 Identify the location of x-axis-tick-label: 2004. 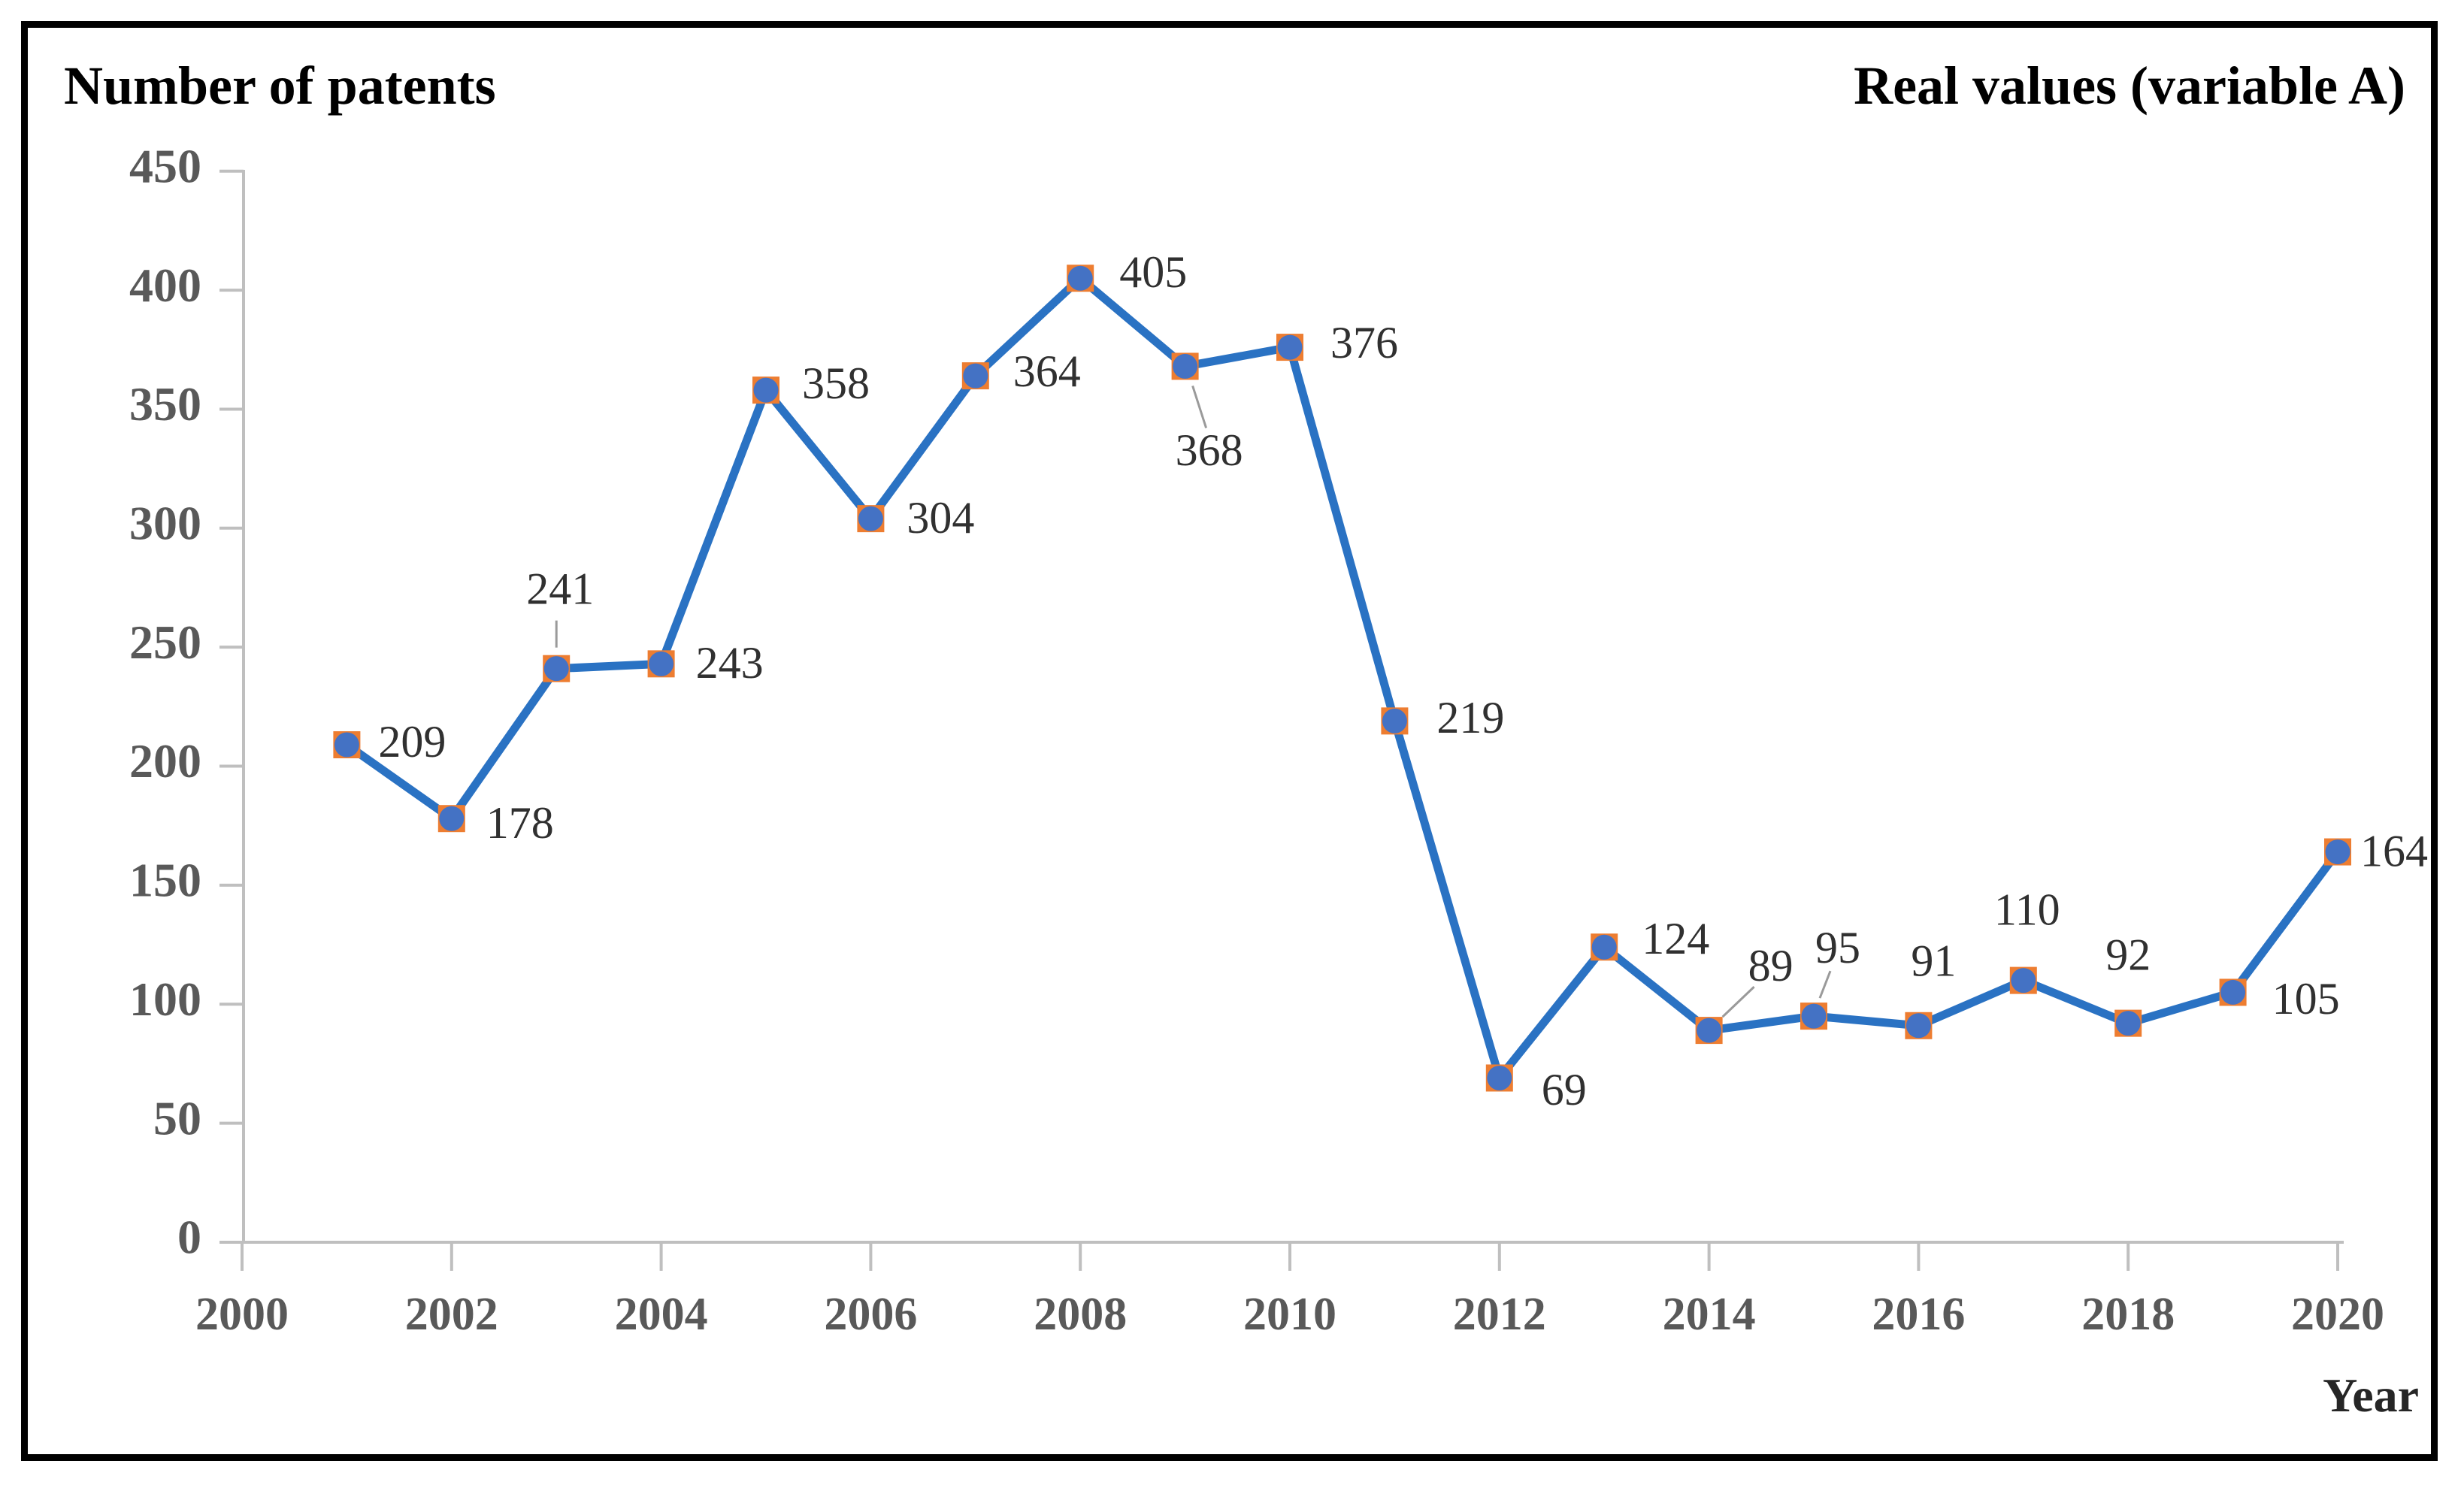
(661, 1314).